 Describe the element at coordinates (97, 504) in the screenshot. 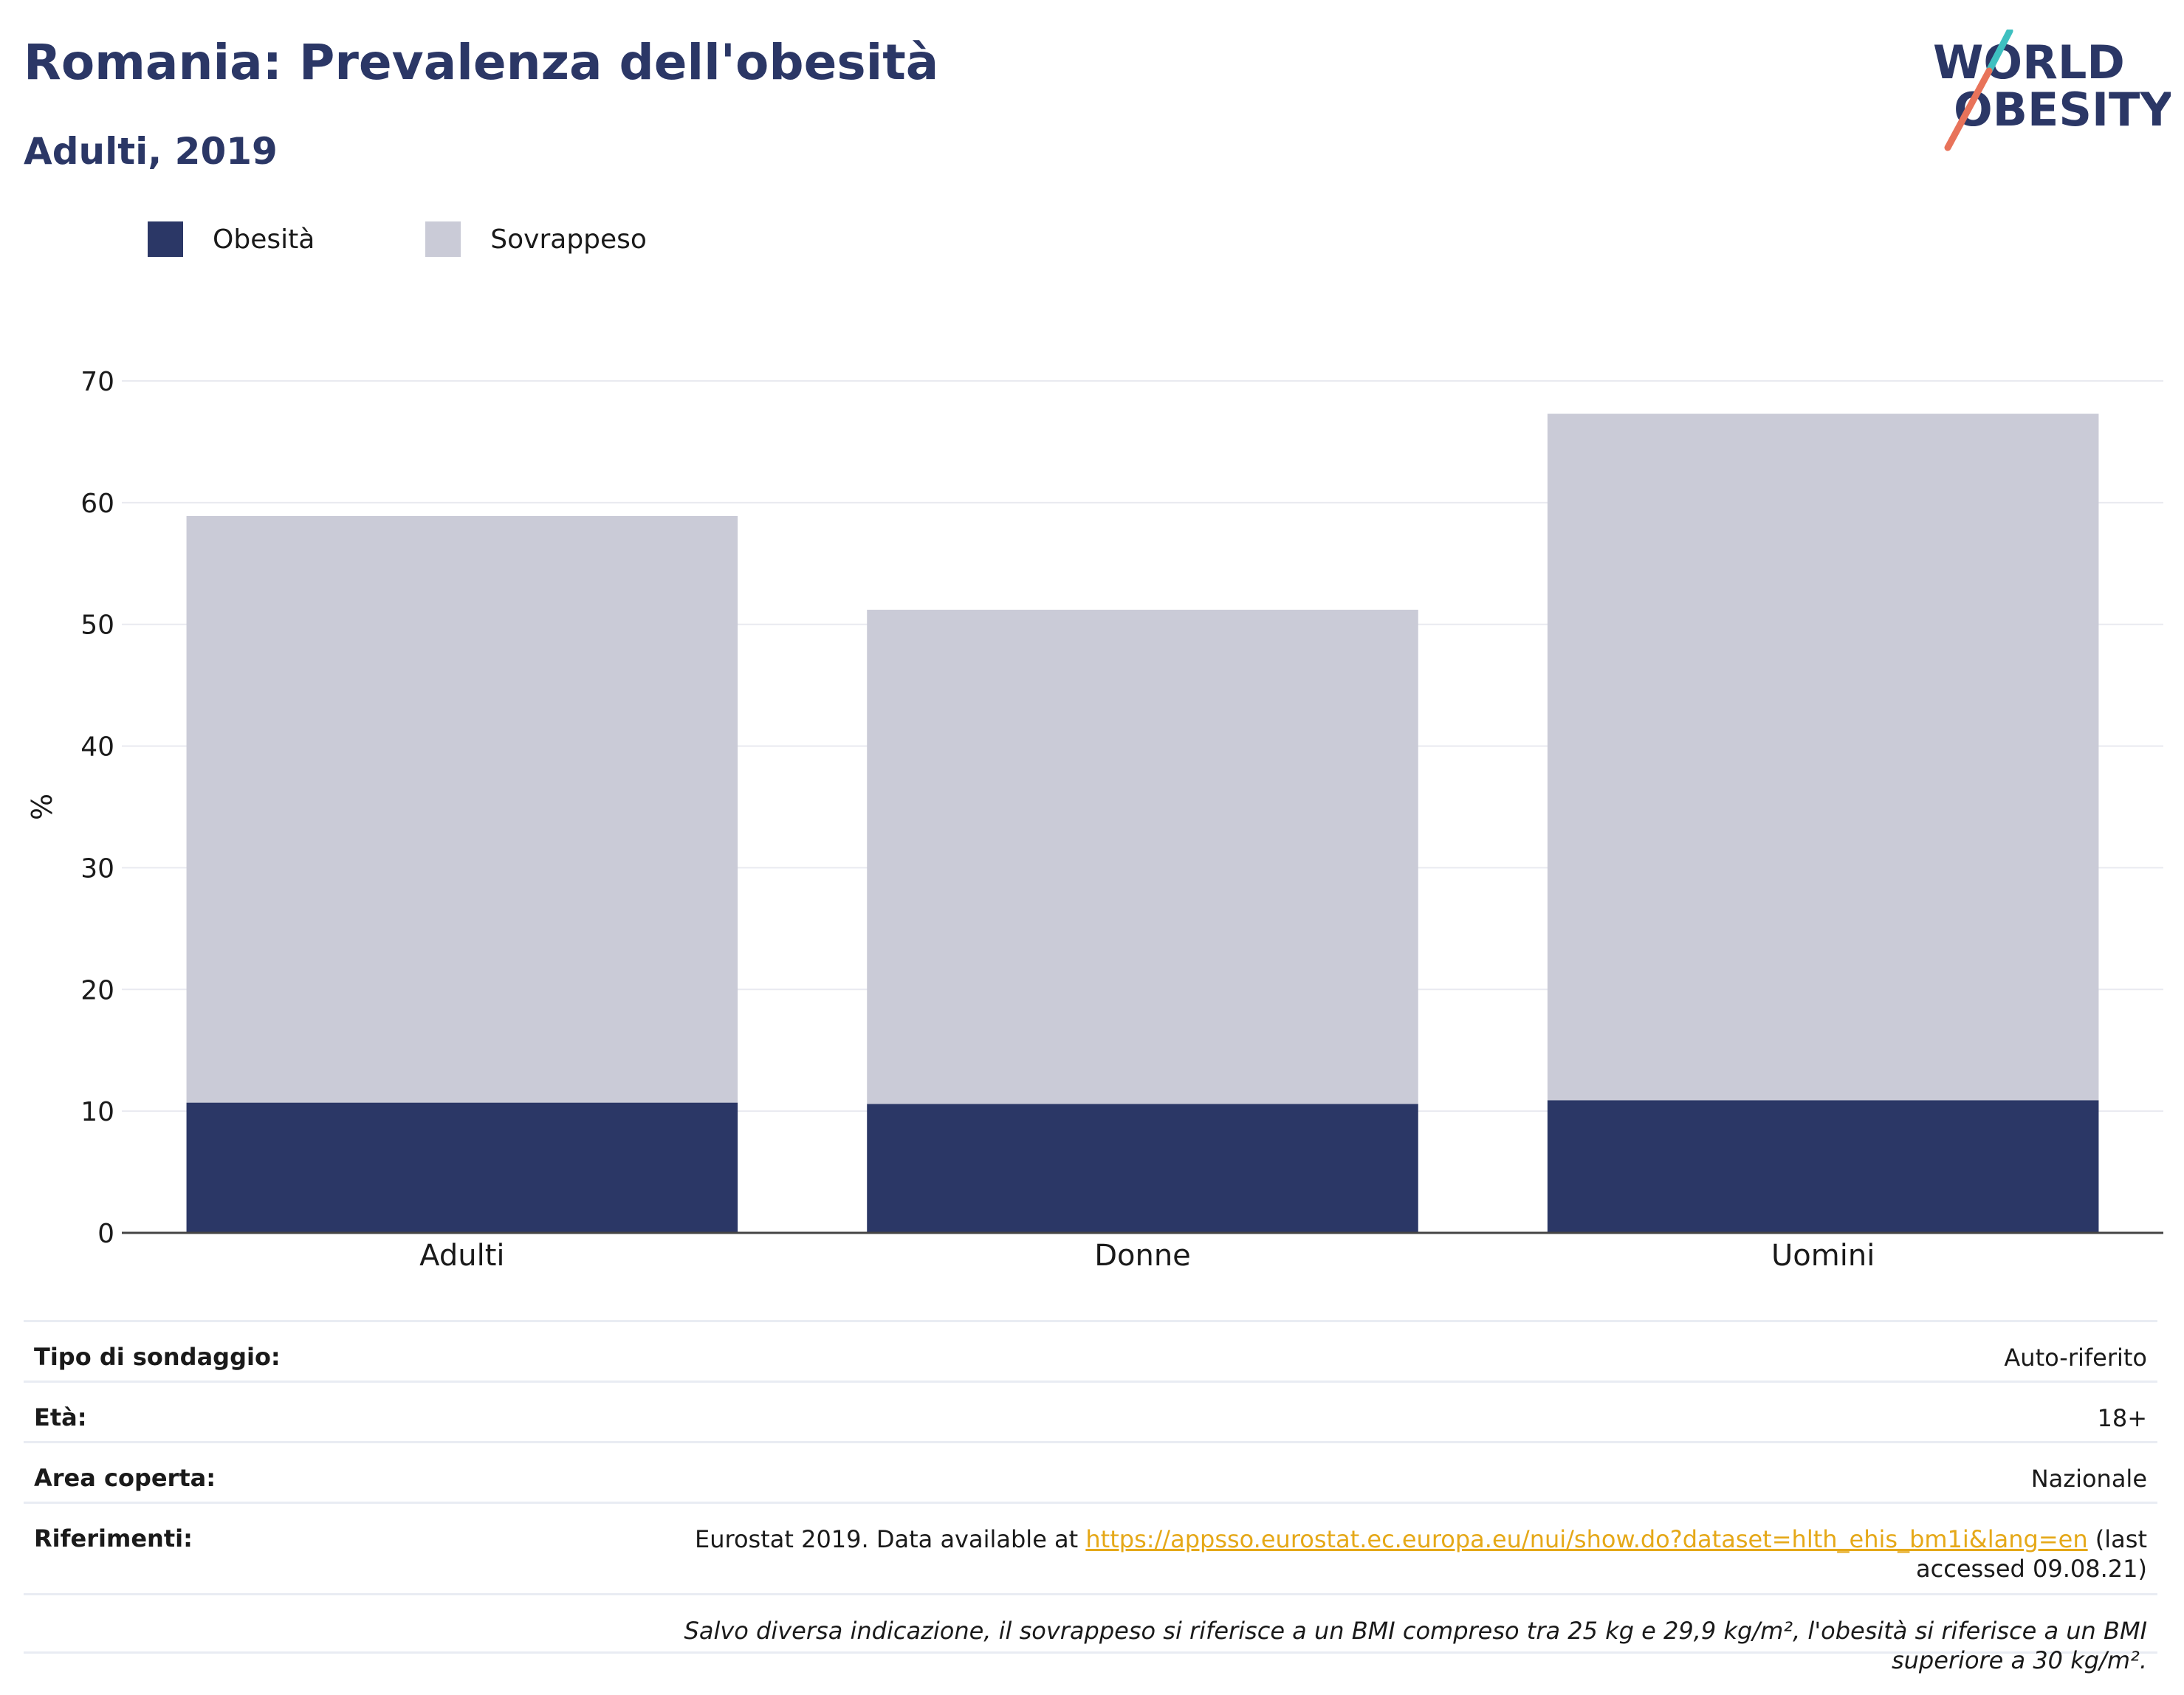

I see `y-tick-label: 60` at that location.